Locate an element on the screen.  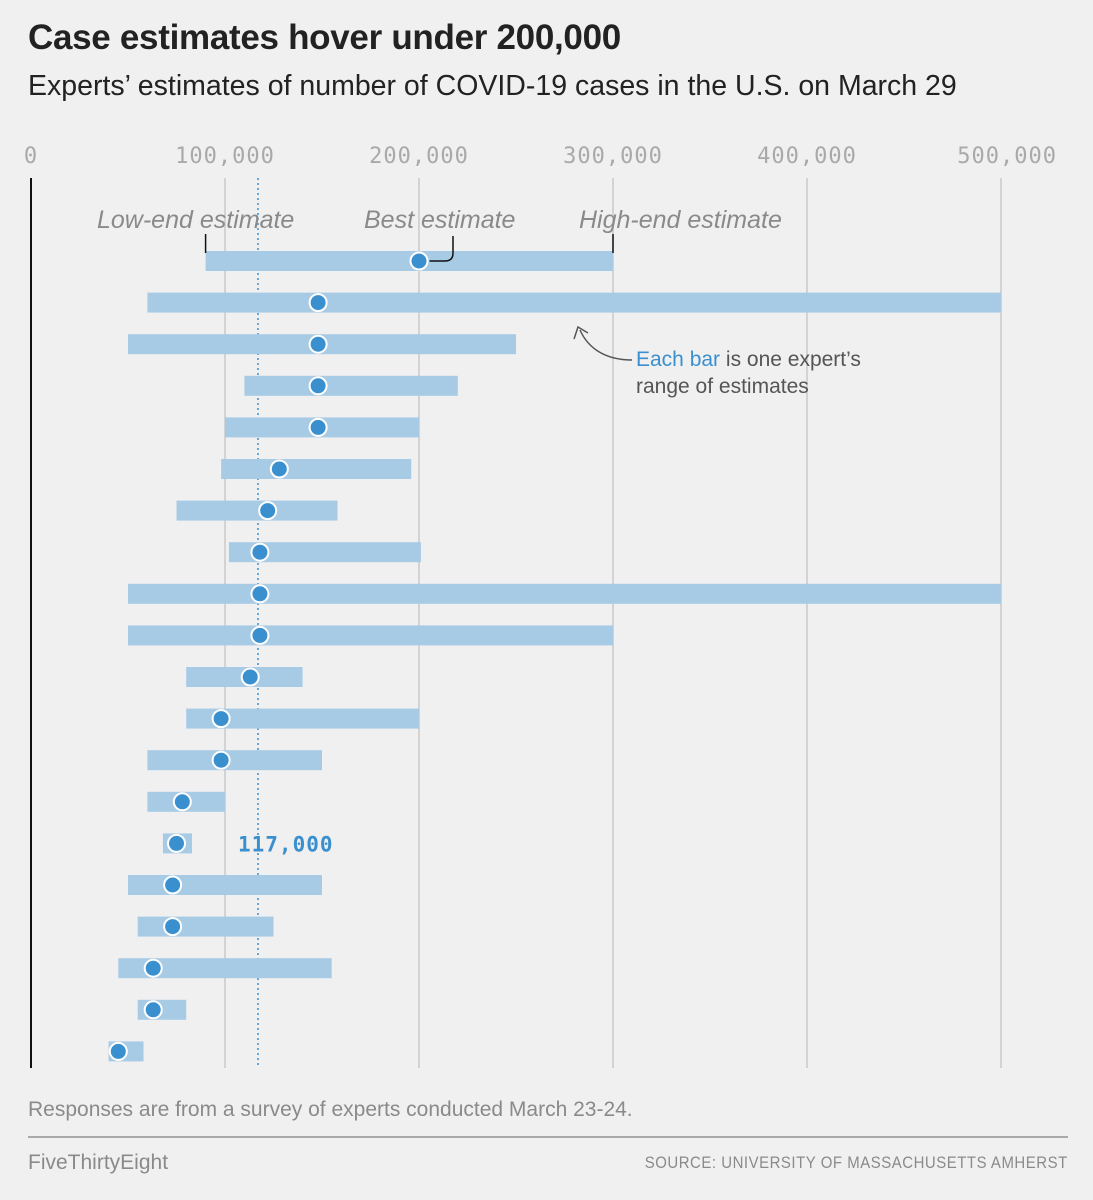
legend-best-label: Best estimate is located at coordinates (439, 220).